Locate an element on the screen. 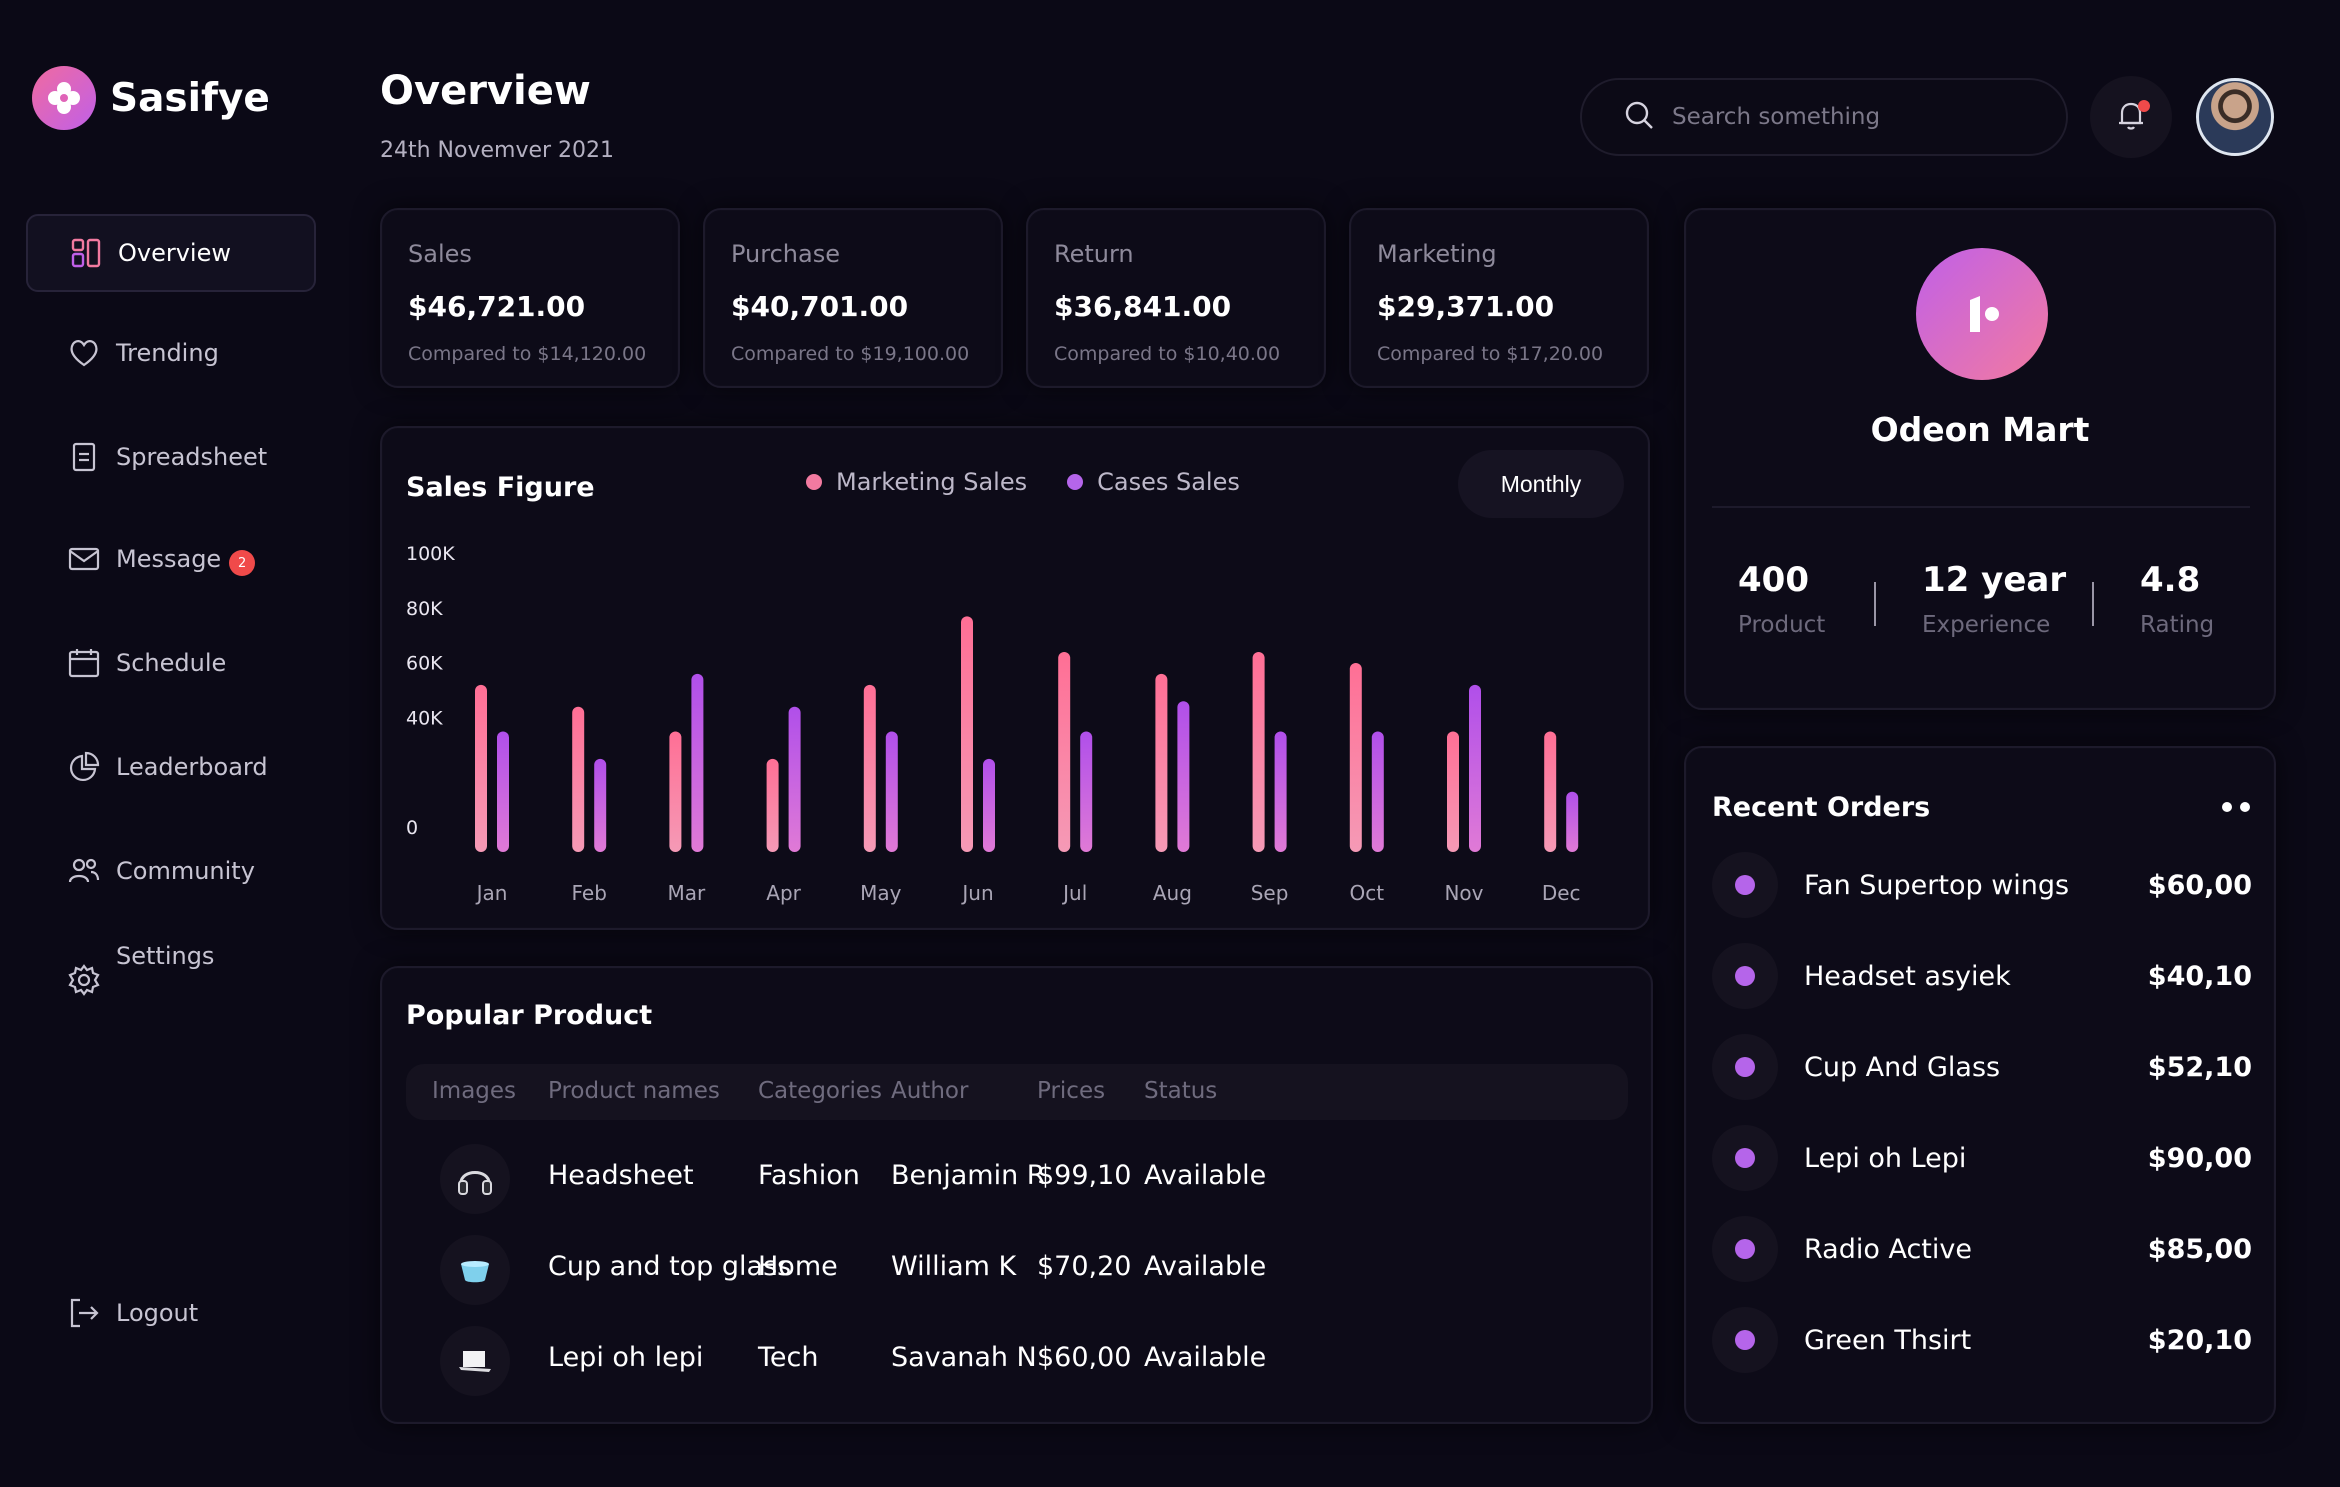 This screenshot has width=2340, height=1487. column-header: Categories is located at coordinates (820, 1091).